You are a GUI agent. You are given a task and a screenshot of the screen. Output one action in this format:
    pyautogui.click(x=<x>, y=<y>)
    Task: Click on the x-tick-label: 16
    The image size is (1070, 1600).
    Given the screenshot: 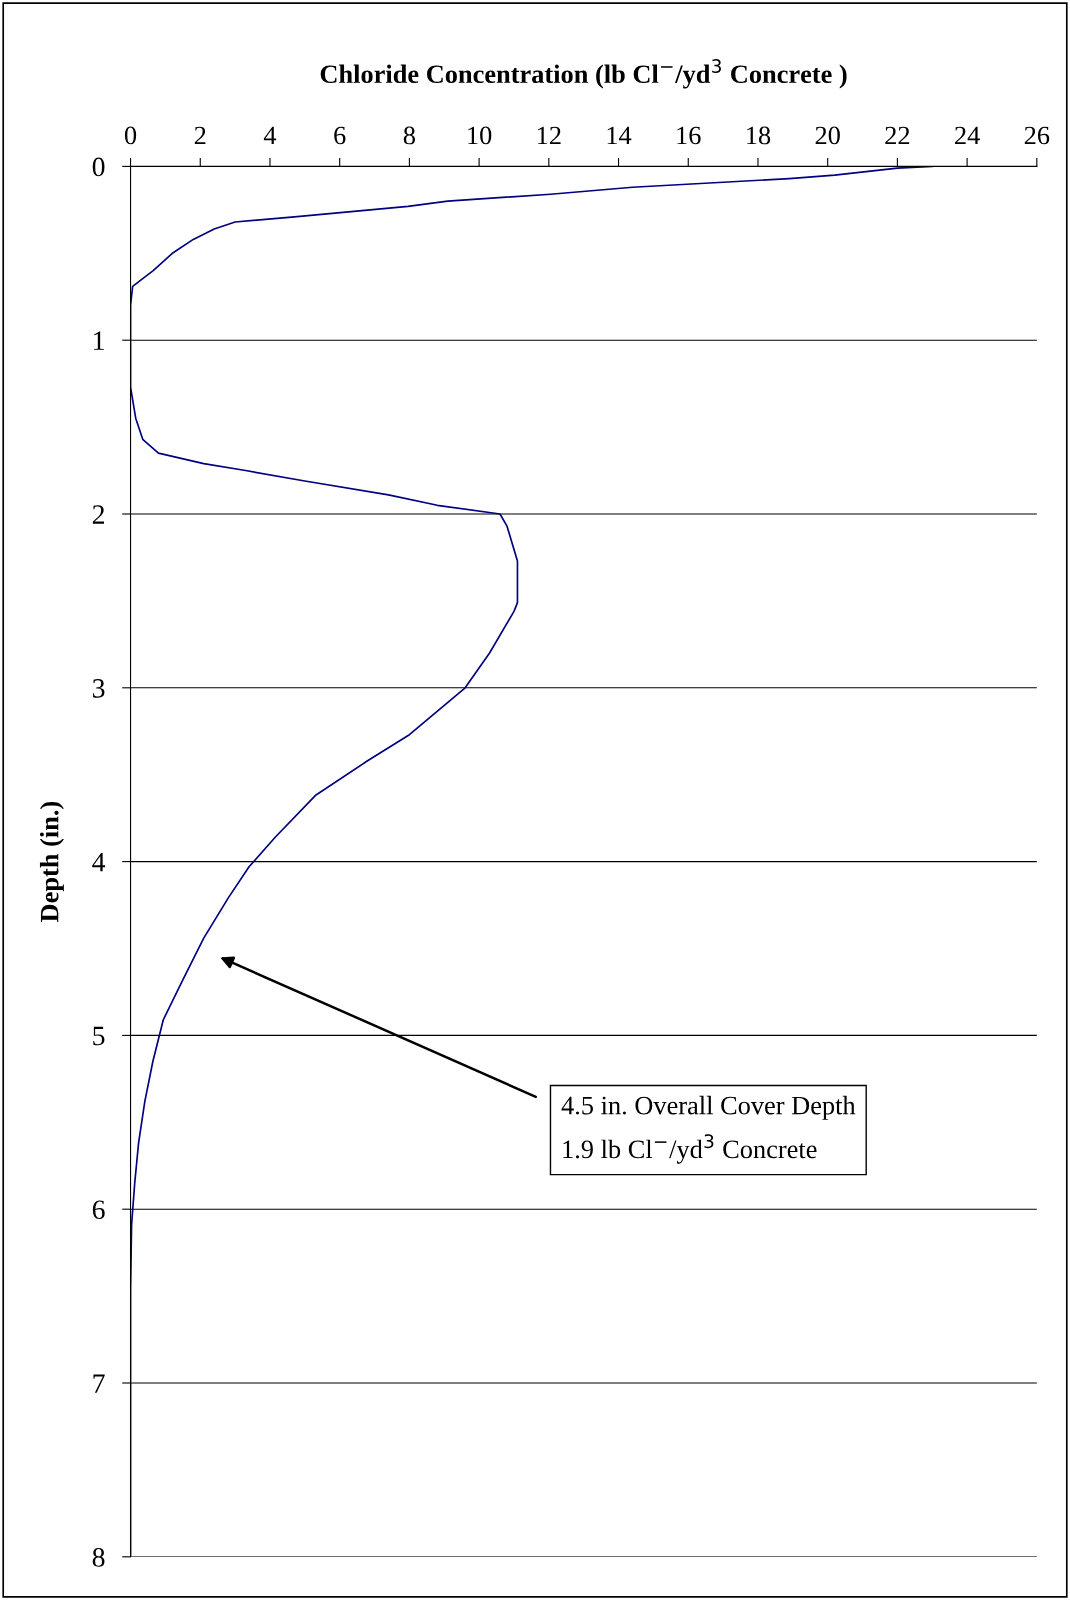 What is the action you would take?
    pyautogui.click(x=689, y=135)
    